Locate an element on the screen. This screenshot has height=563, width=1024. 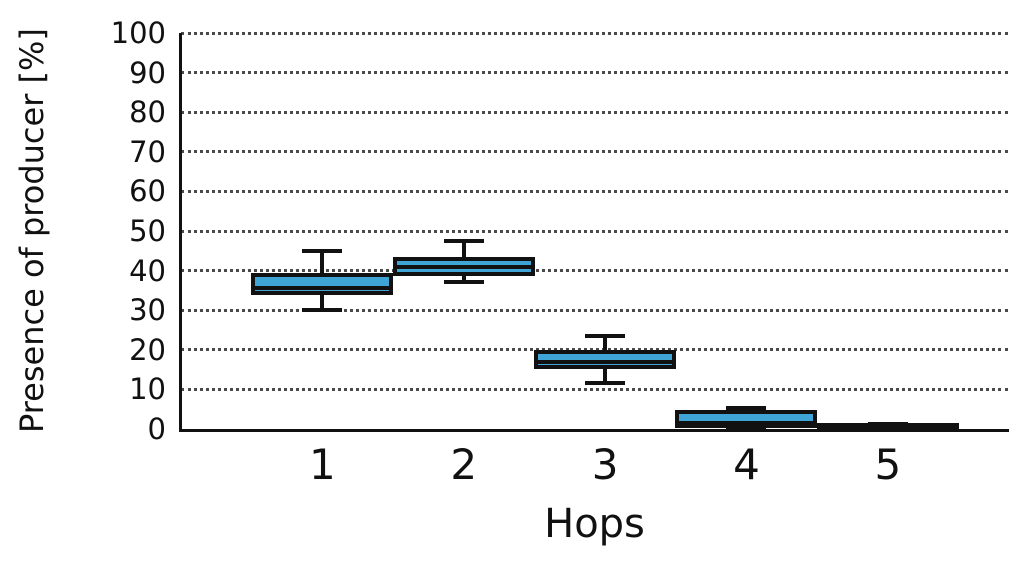
y-axis-spine is located at coordinates (180, 232).